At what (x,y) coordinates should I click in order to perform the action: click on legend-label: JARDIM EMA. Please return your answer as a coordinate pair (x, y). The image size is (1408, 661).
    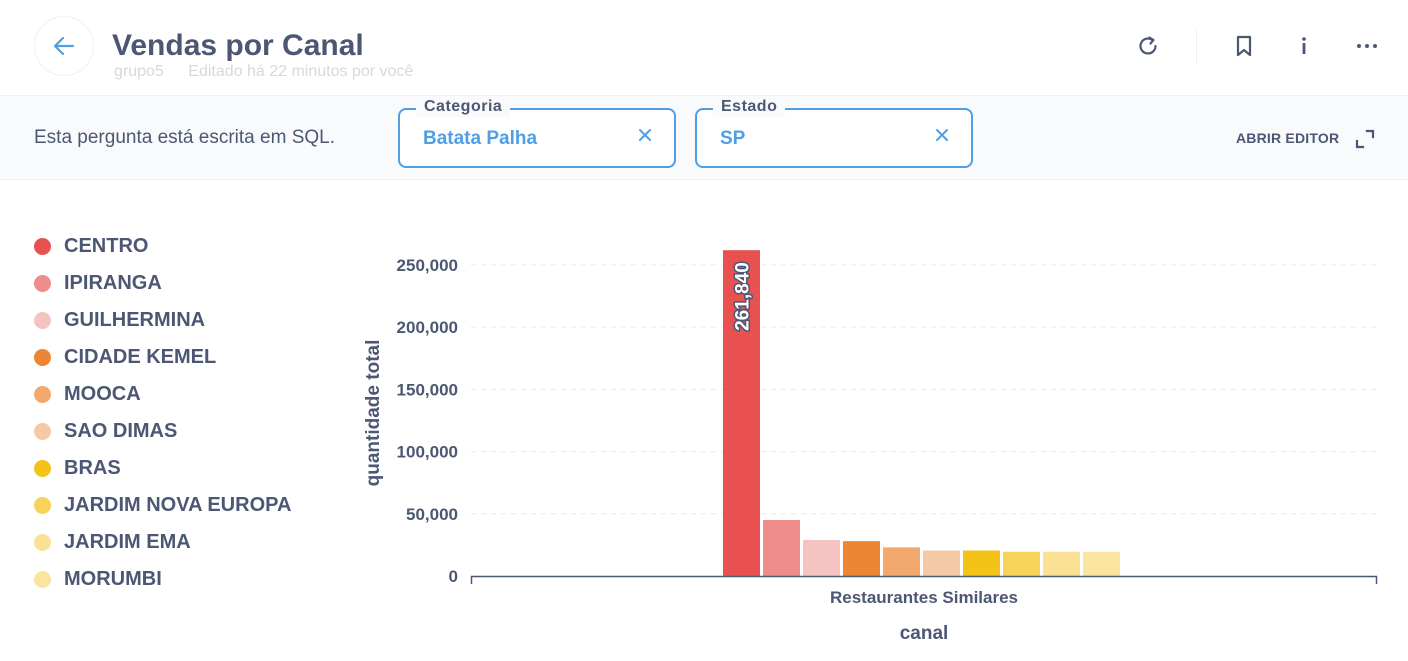
    Looking at the image, I should click on (127, 542).